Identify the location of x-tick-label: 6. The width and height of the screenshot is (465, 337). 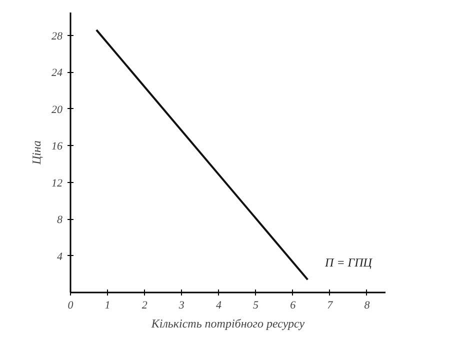
(293, 306).